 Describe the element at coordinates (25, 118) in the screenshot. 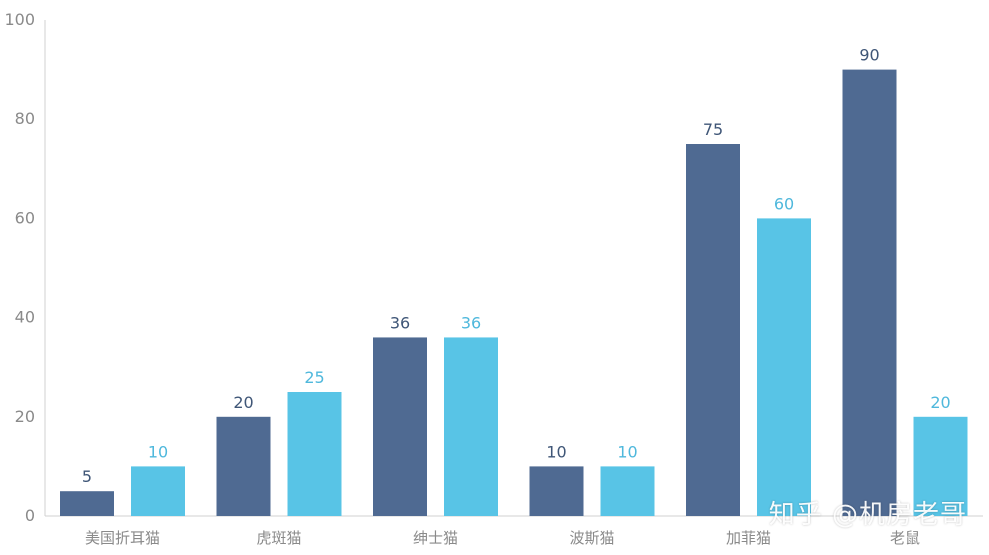

I see `y-tick-label: 80` at that location.